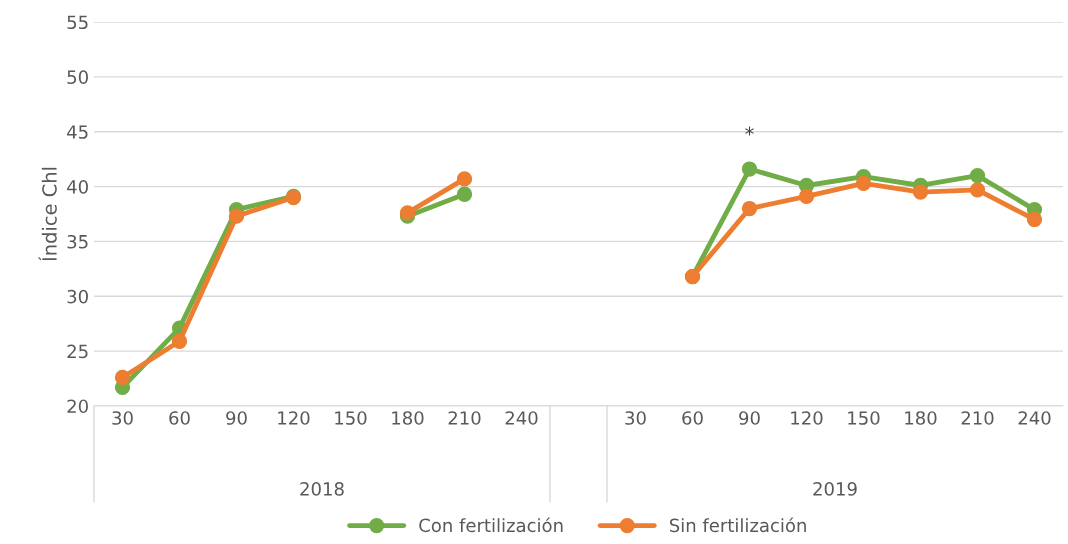  Describe the element at coordinates (77, 241) in the screenshot. I see `y-tick-label: 35` at that location.